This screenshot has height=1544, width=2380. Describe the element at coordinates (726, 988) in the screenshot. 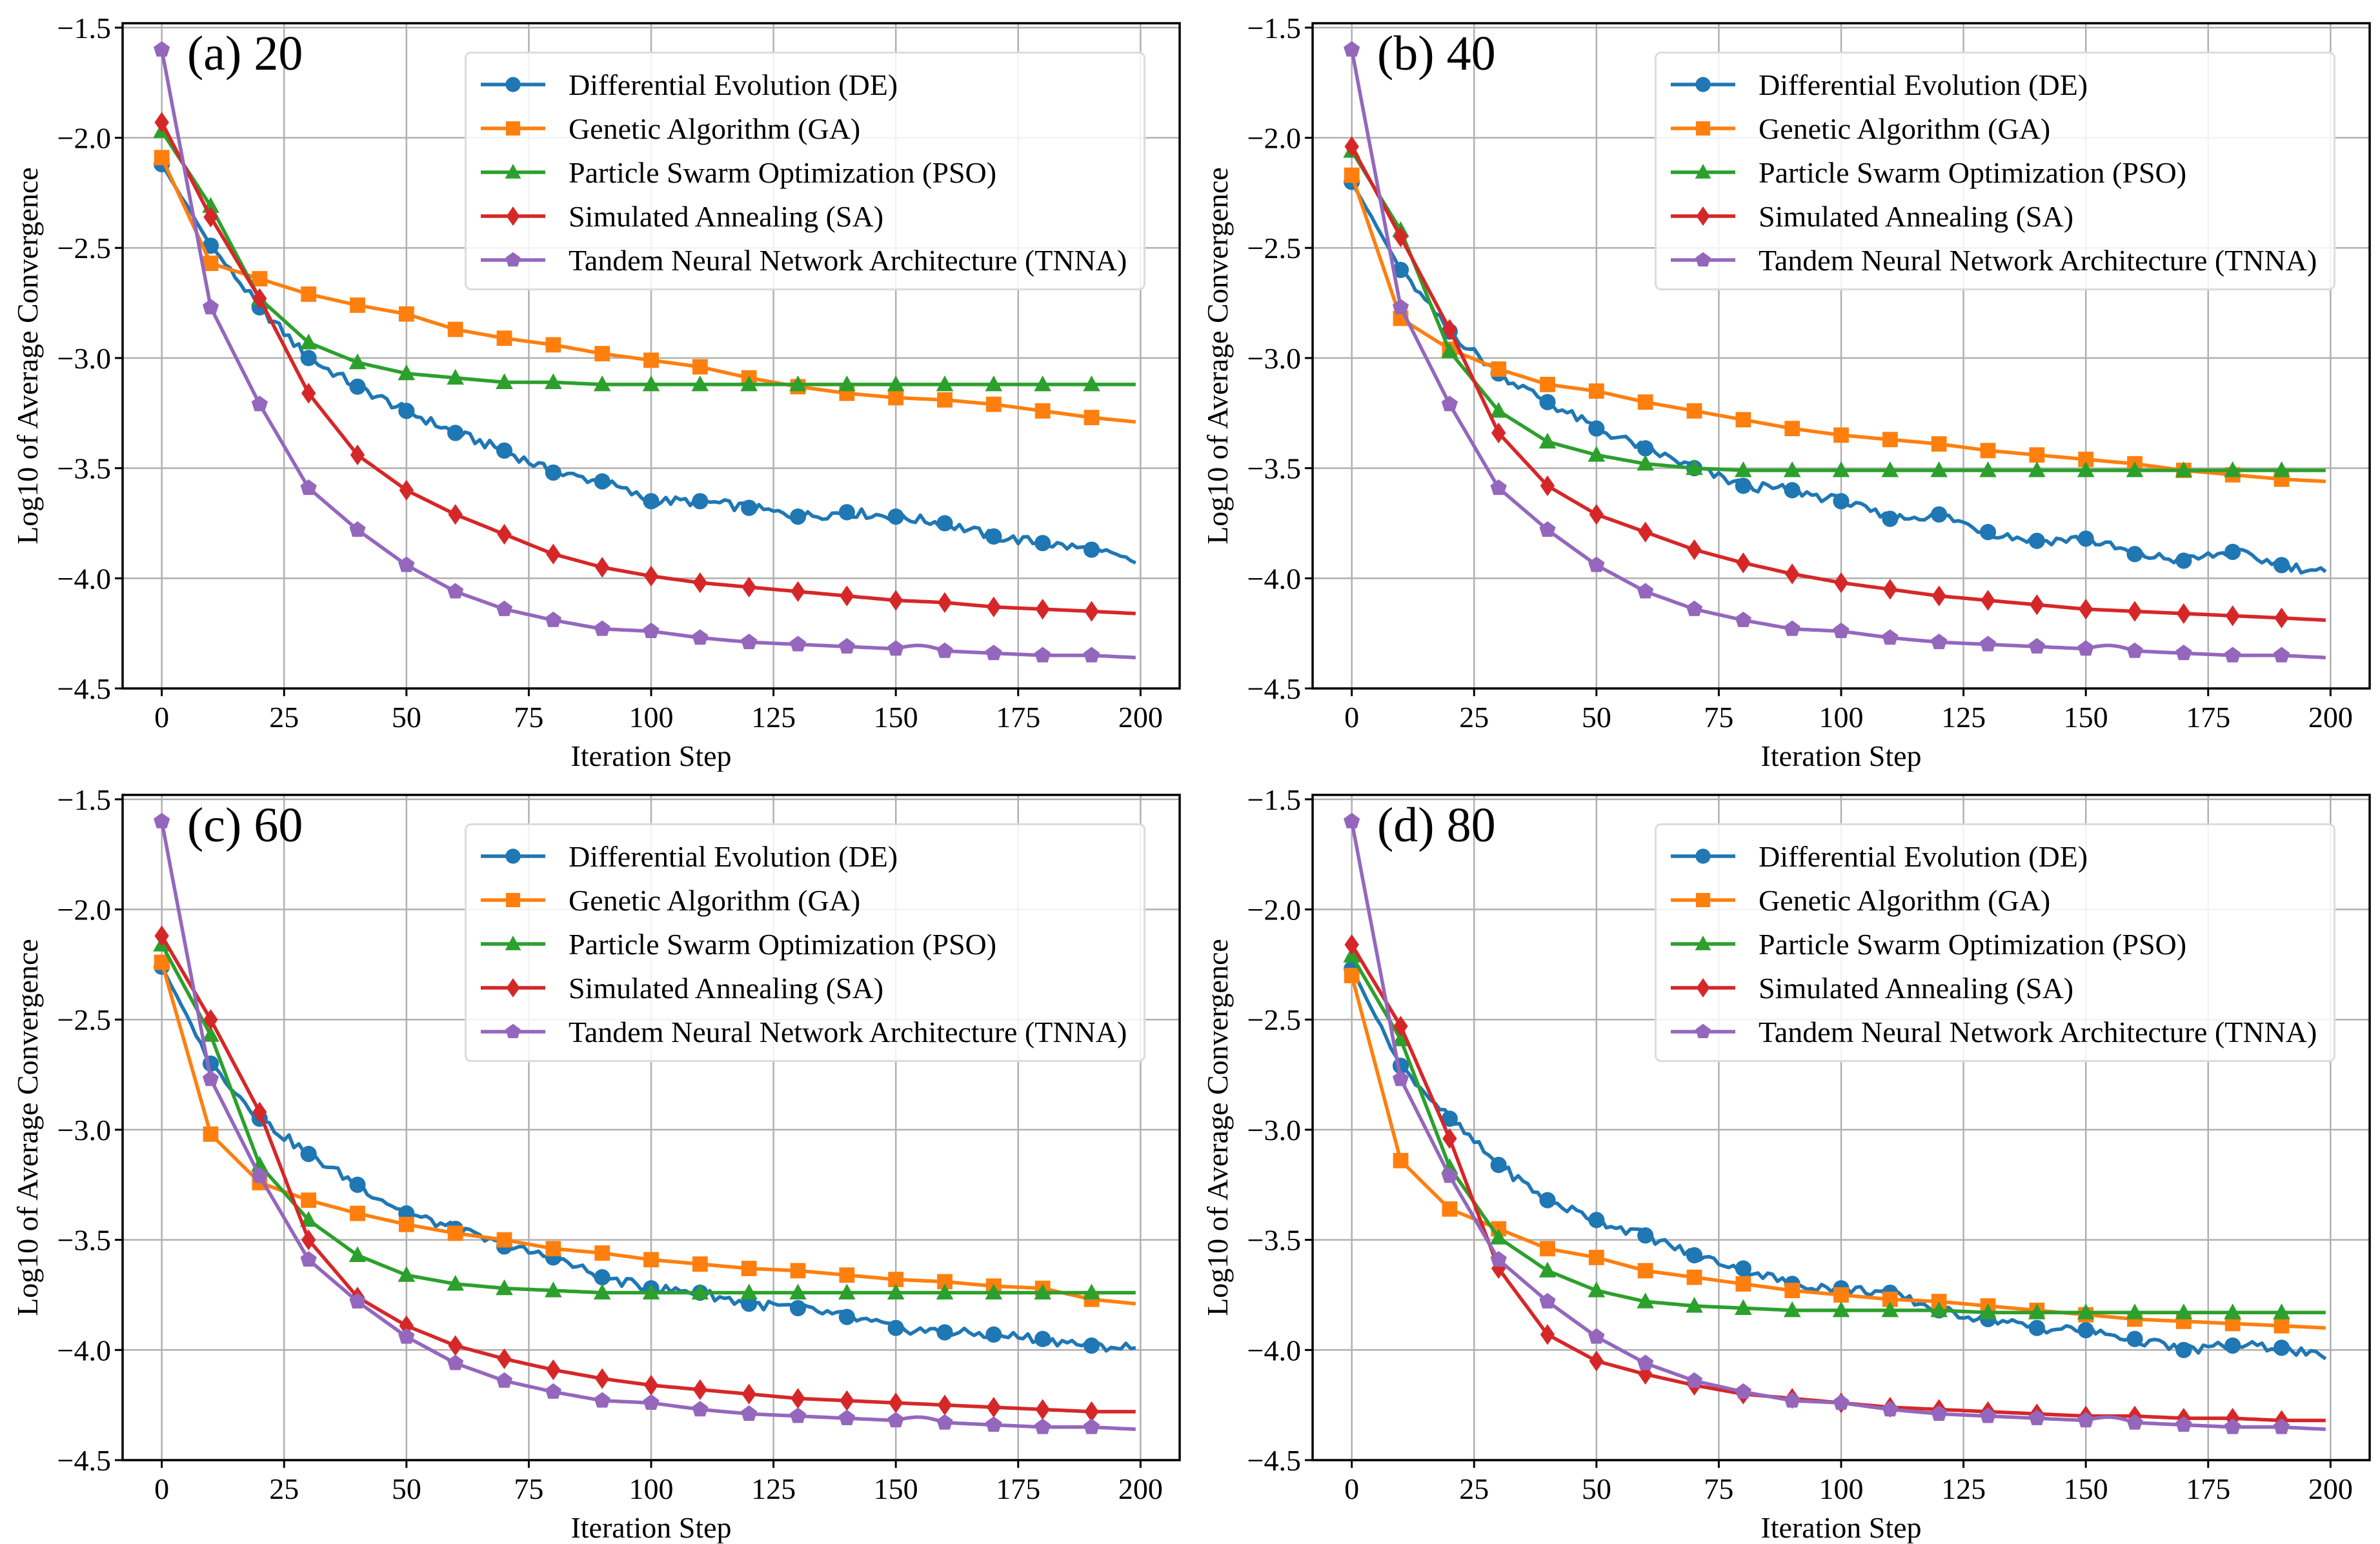

I see `legend-label: Simulated Annealing (SA)` at that location.